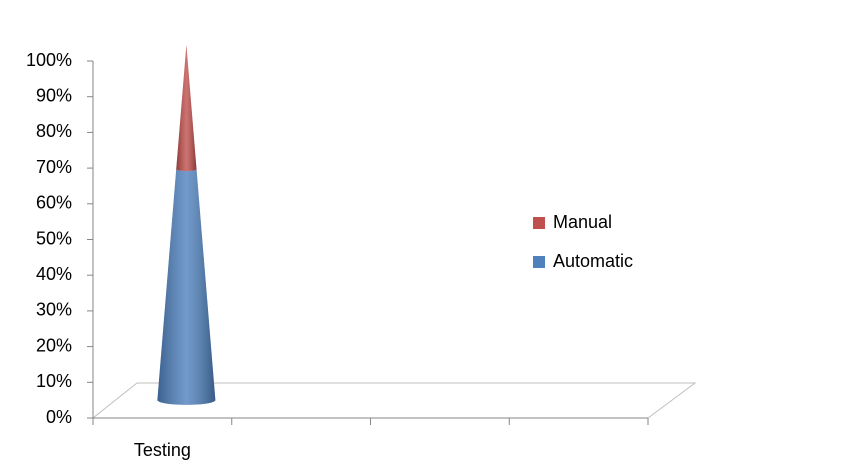  I want to click on y-tick-label: 100%, so click(49, 60).